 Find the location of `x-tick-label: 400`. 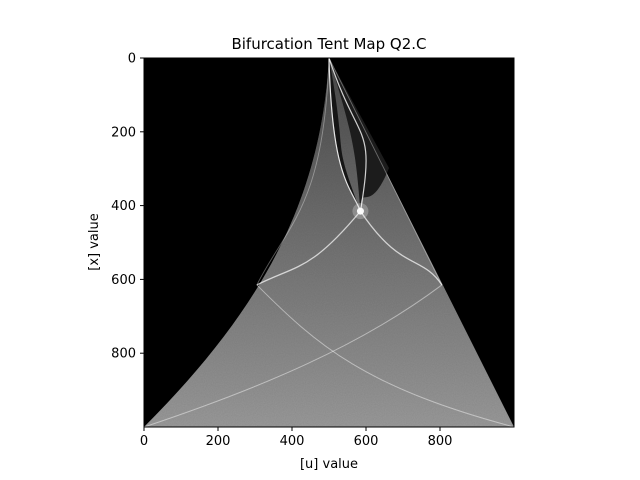

x-tick-label: 400 is located at coordinates (292, 441).